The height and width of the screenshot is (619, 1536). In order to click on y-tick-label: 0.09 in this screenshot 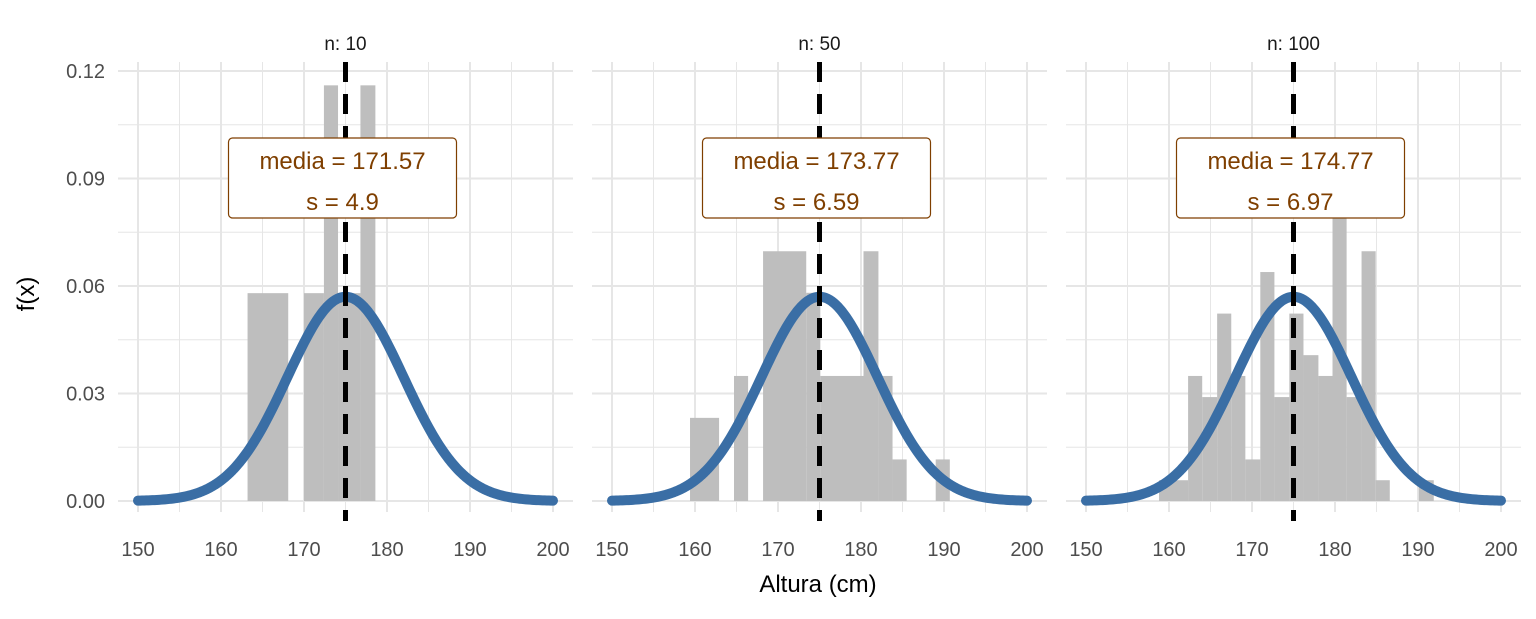, I will do `click(85, 180)`.